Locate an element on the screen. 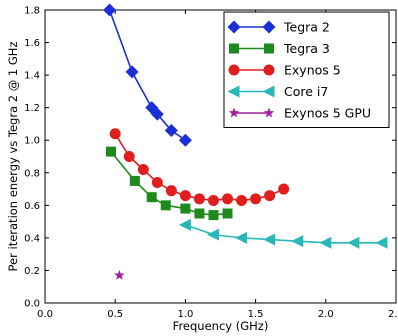 The height and width of the screenshot is (336, 398). y-tick-label: 0.0 is located at coordinates (32, 304).